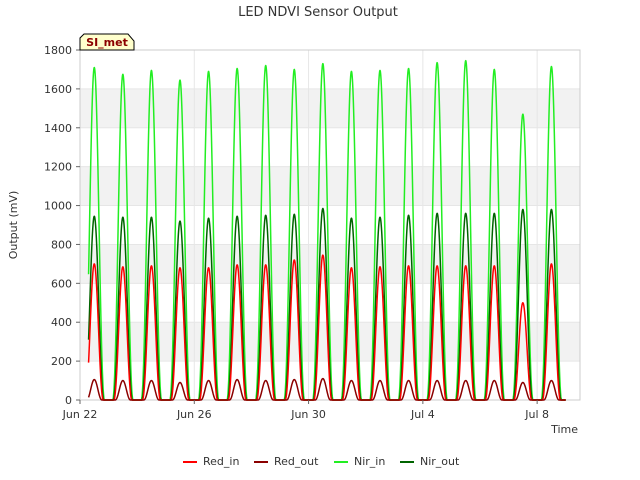 This screenshot has height=480, width=640. Describe the element at coordinates (58, 128) in the screenshot. I see `y-tick-label: 1400` at that location.